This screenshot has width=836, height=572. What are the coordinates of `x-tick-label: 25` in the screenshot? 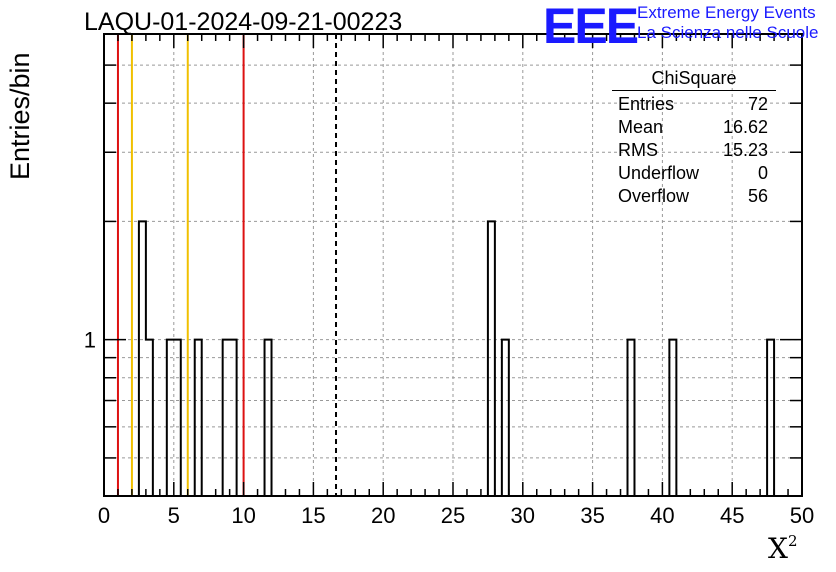 It's located at (453, 515).